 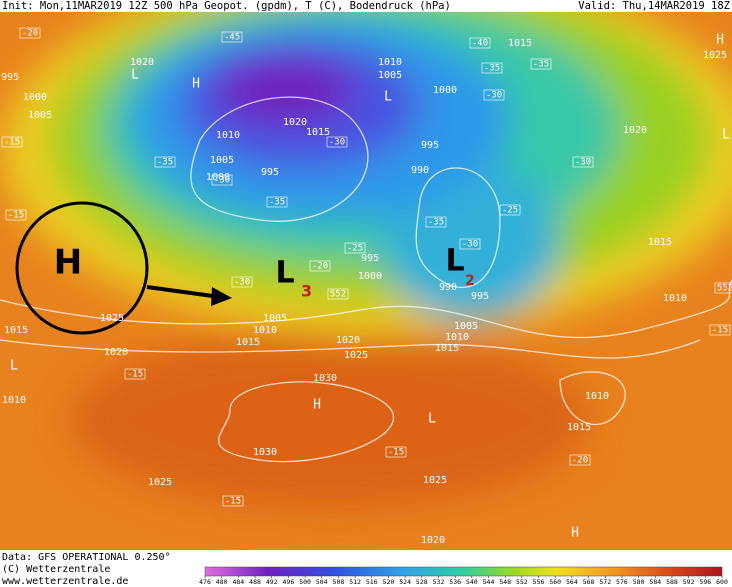 I want to click on scale-label: 592, so click(x=689, y=582).